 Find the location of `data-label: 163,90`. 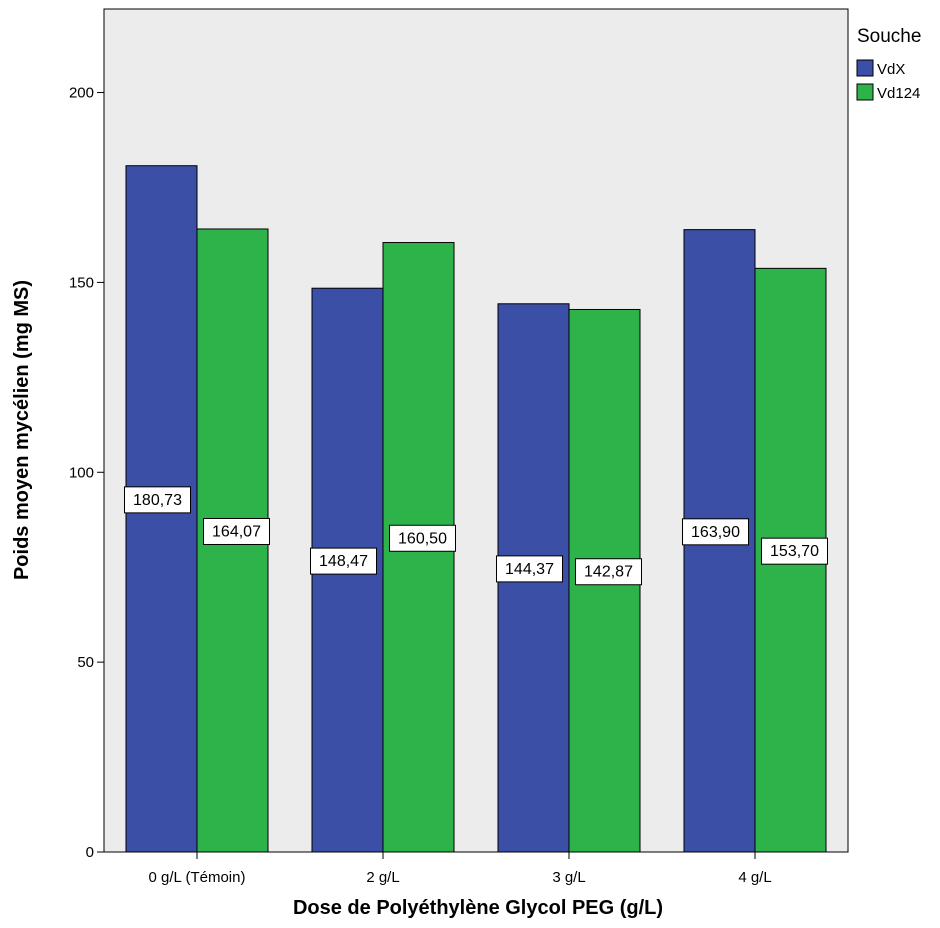

data-label: 163,90 is located at coordinates (715, 532).